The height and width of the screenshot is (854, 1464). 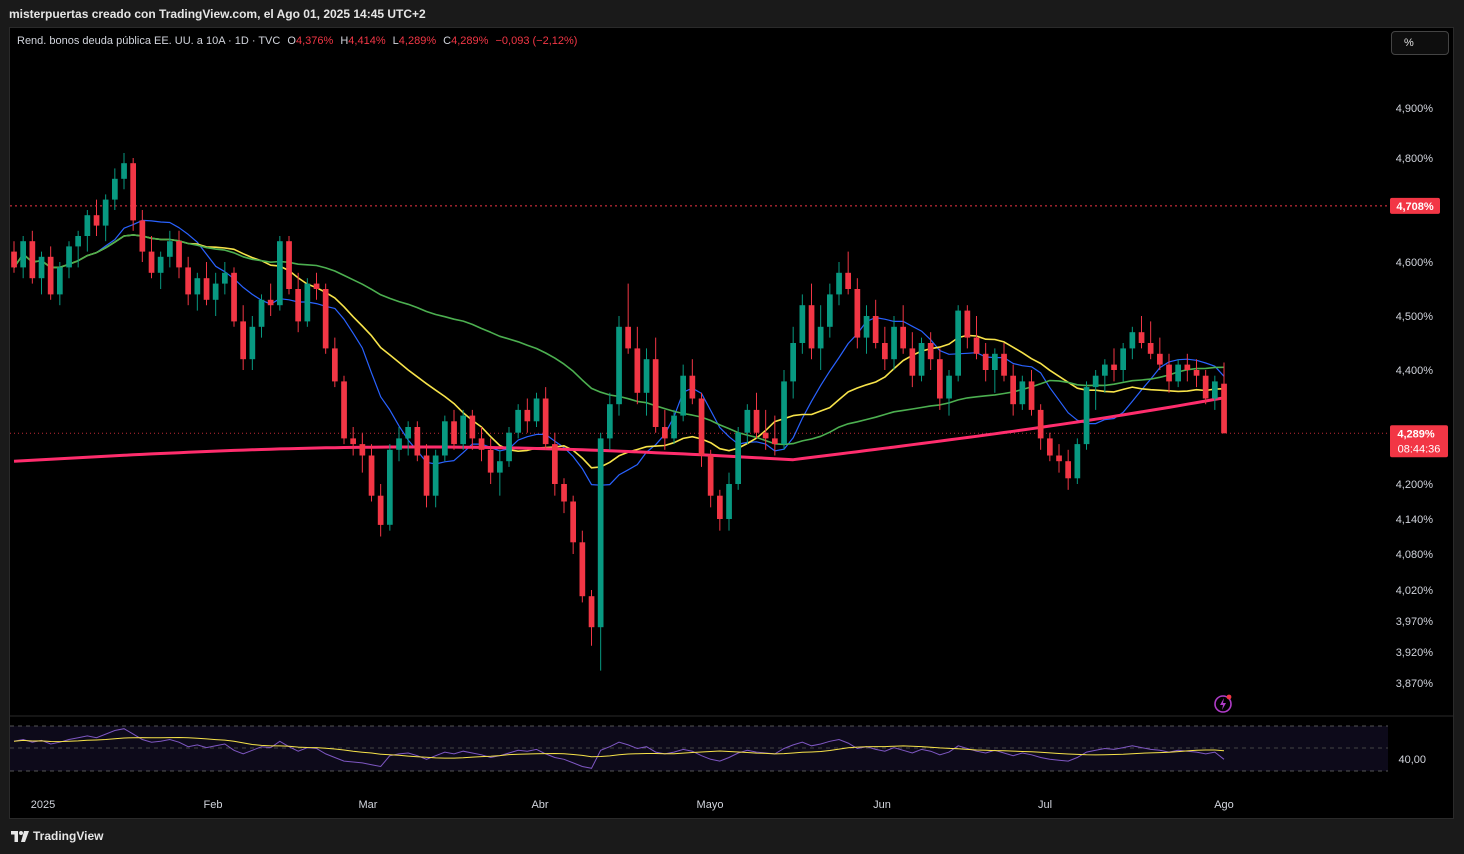 I want to click on change-value: −0,093 (−2,12%), so click(x=536, y=41).